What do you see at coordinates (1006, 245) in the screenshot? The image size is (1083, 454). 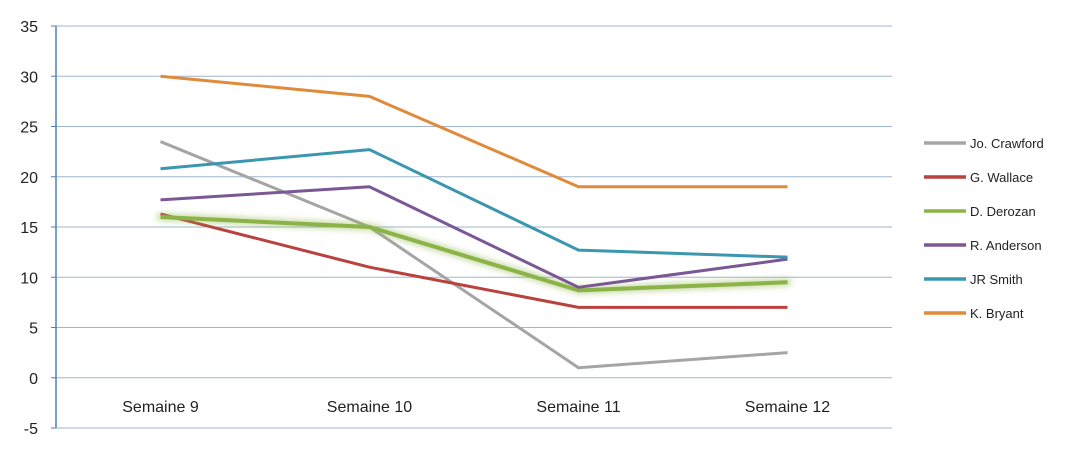 I see `legend-label: R. Anderson` at bounding box center [1006, 245].